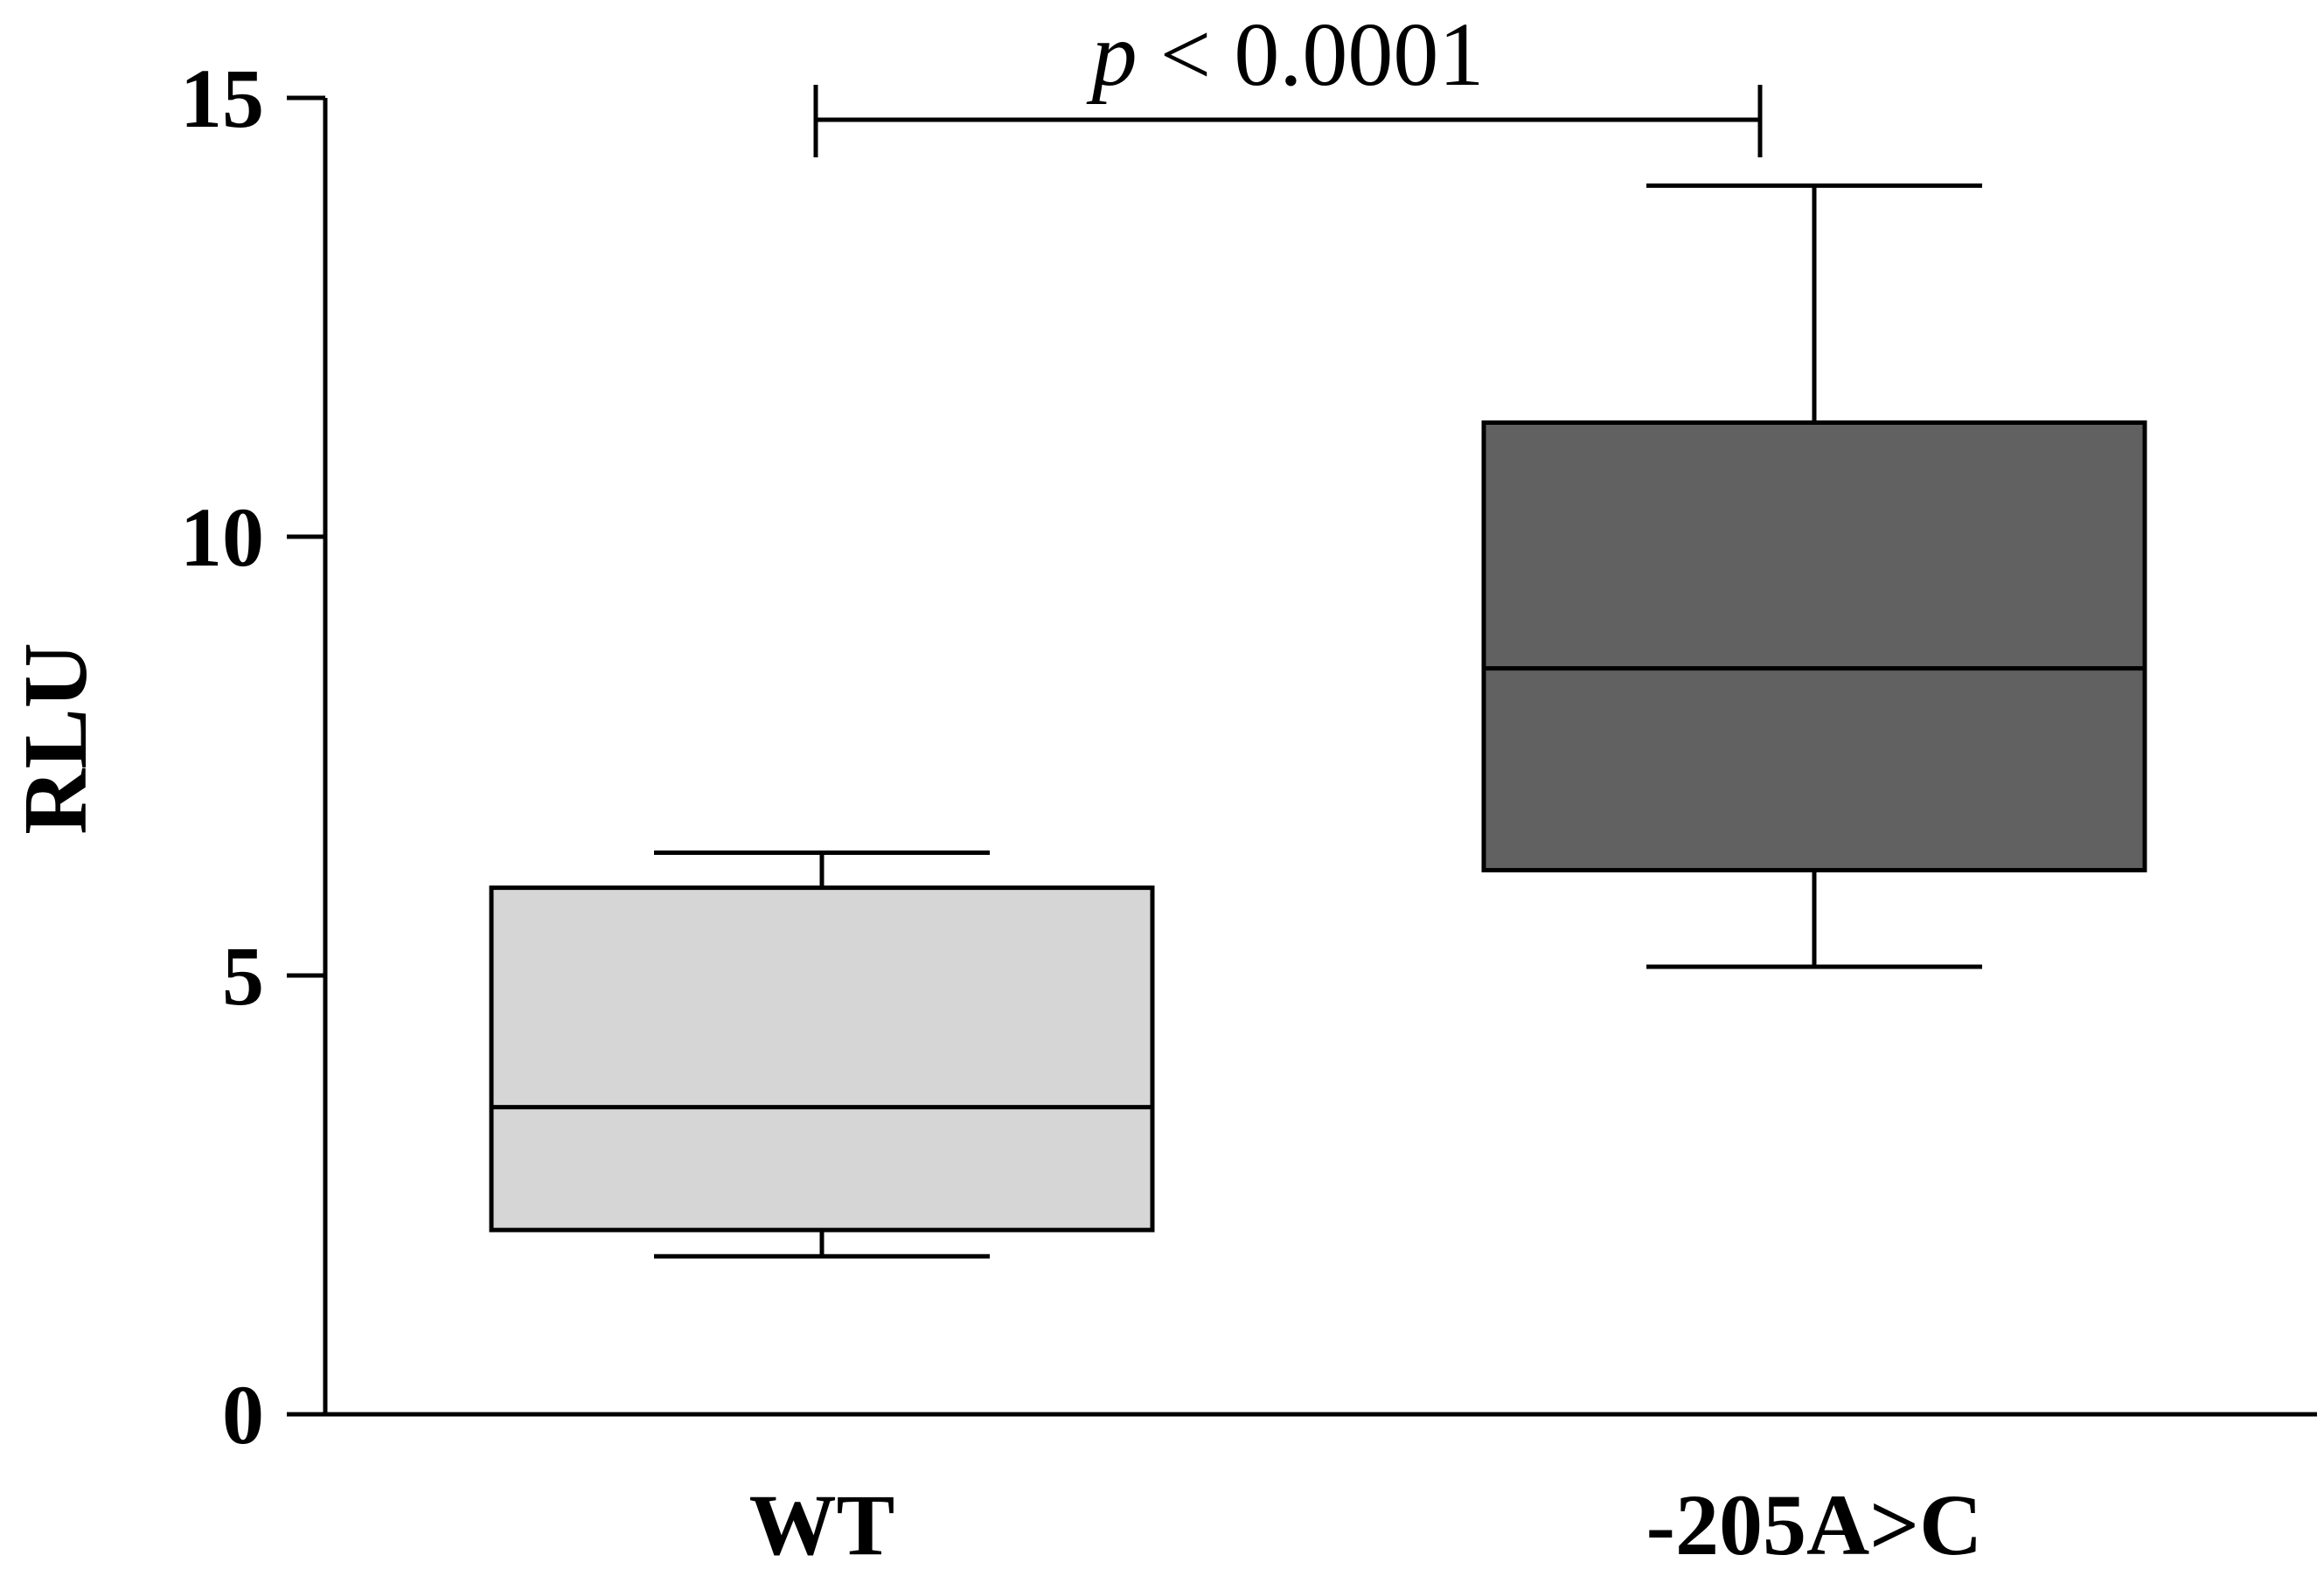  Describe the element at coordinates (55, 739) in the screenshot. I see `y-axis-title: RLU` at that location.